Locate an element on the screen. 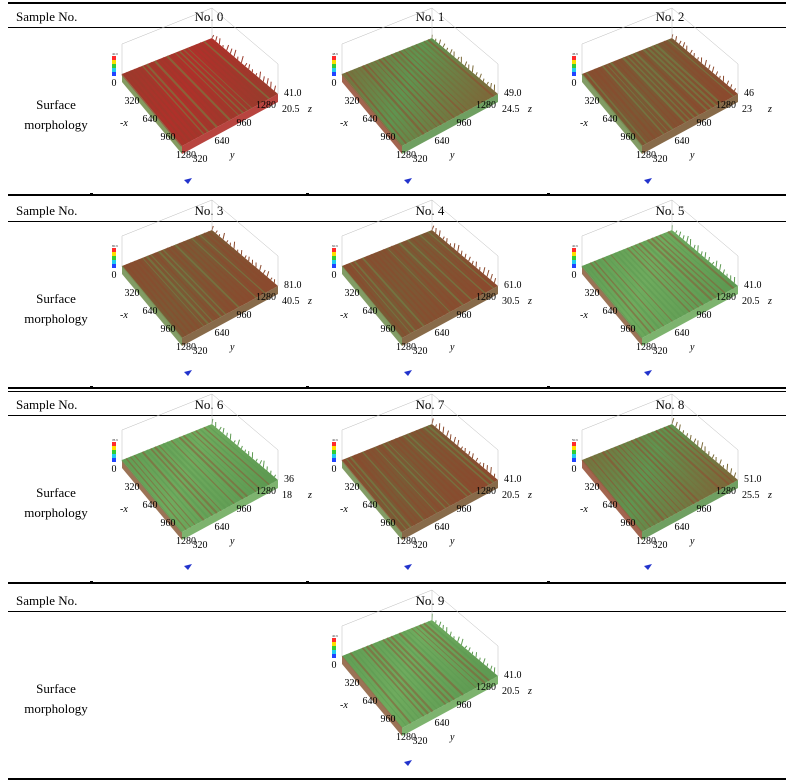 The image size is (792, 784). surface-skirt-left is located at coordinates (372, 306).